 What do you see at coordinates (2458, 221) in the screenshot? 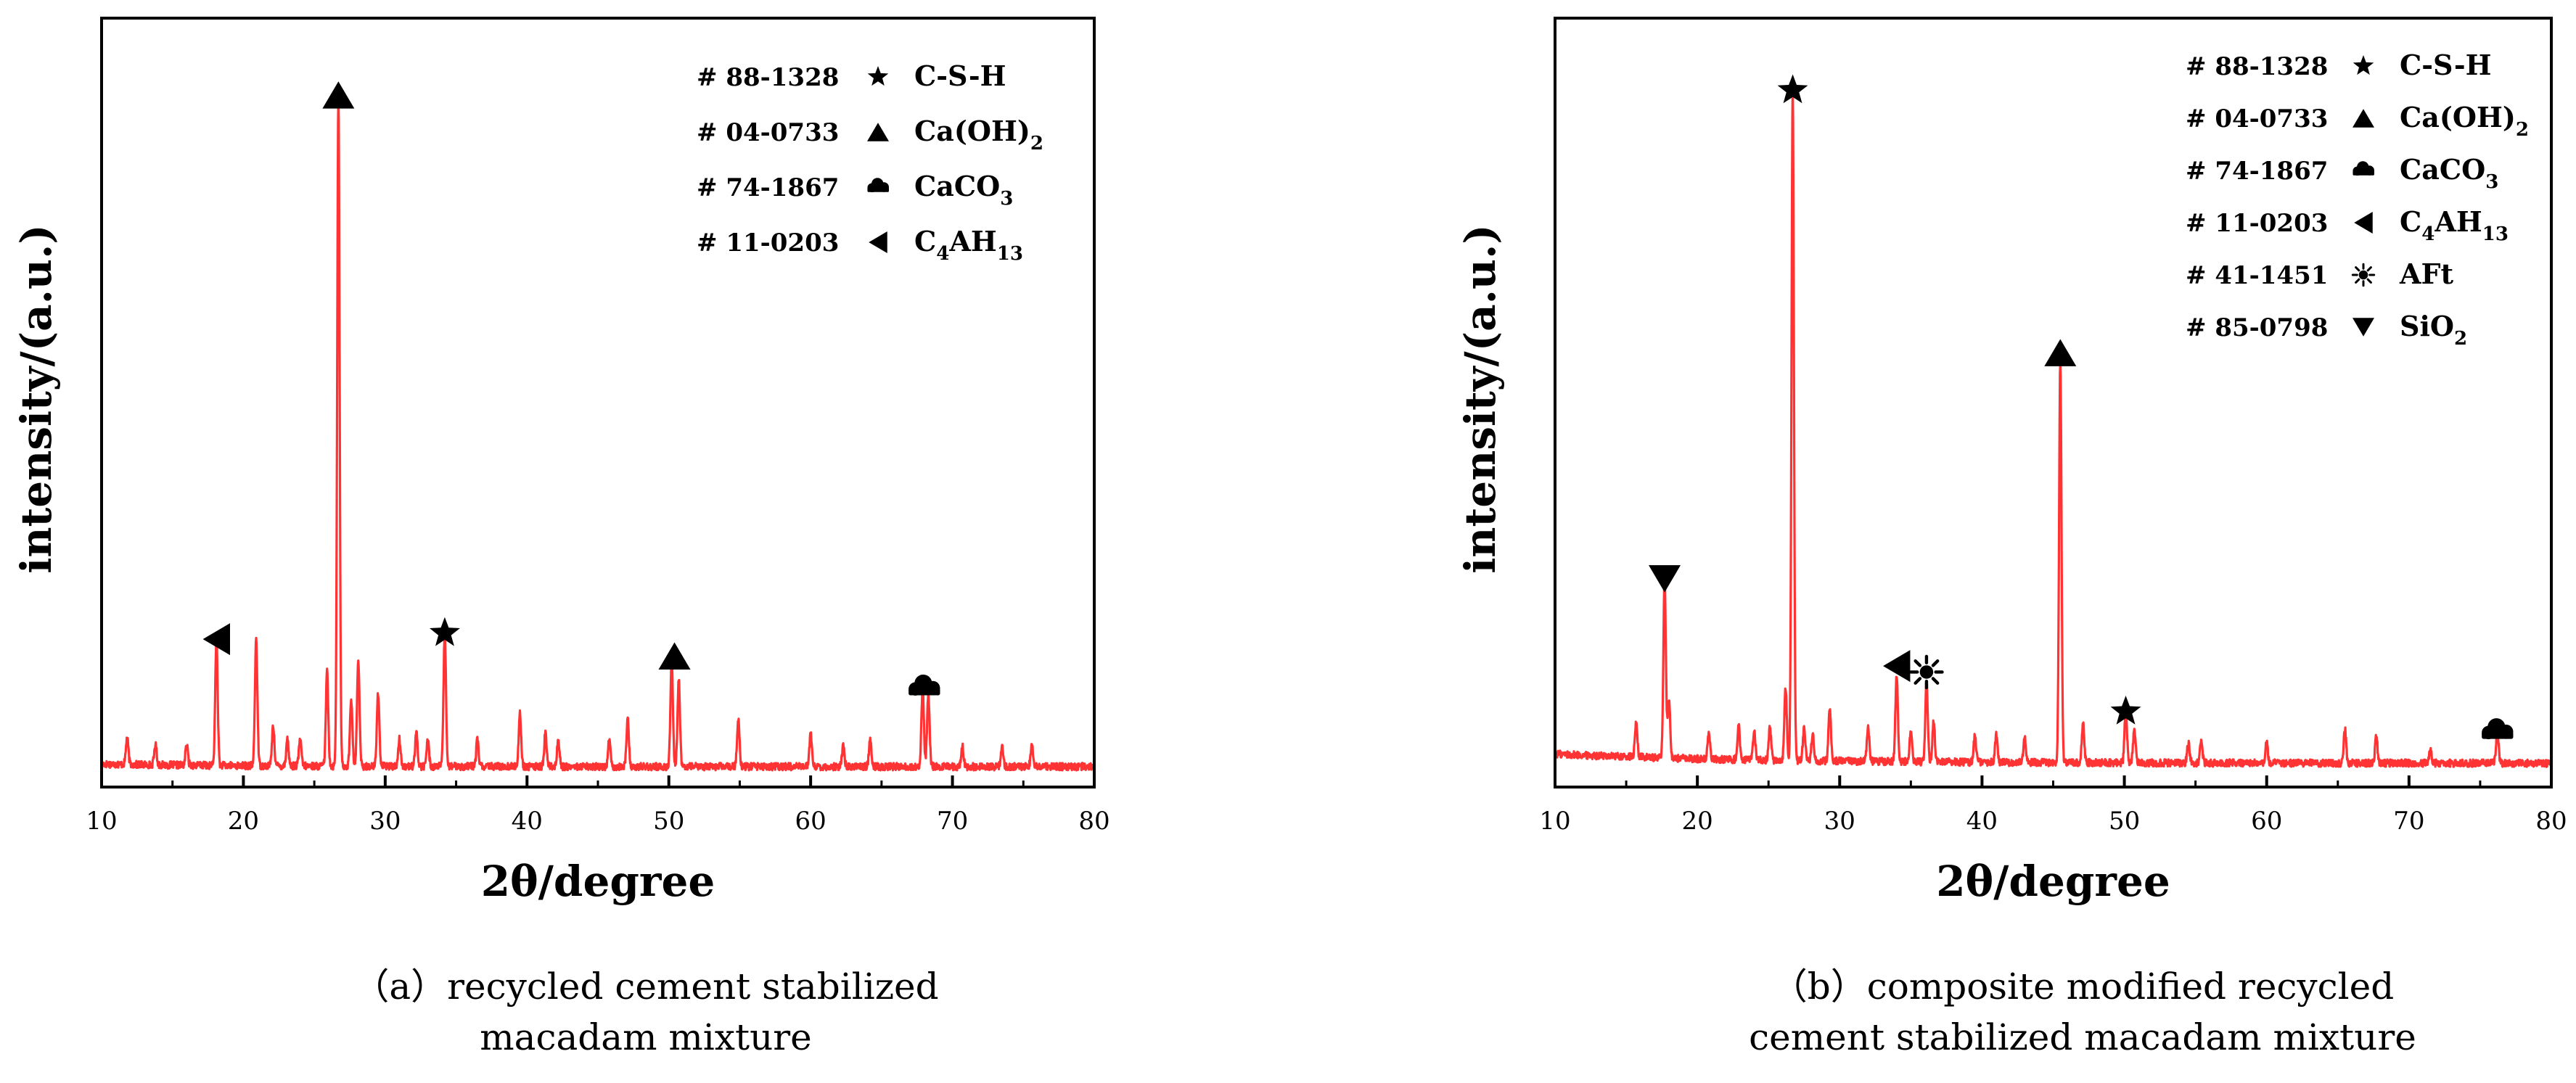
I see `legend-phase-tail: AH` at bounding box center [2458, 221].